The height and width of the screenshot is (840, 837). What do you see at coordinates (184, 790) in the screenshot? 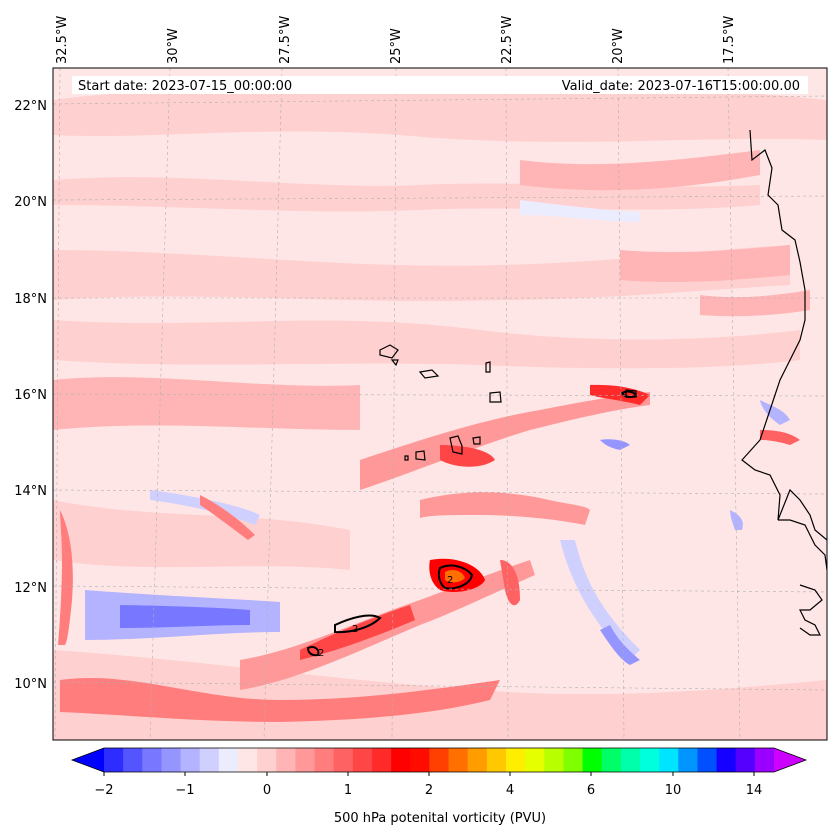
I see `colorbar-tick: −1` at bounding box center [184, 790].